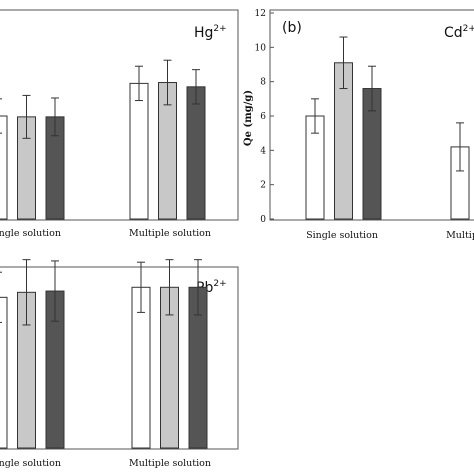  What do you see at coordinates (263, 151) in the screenshot?
I see `y-tick-label: 4` at bounding box center [263, 151].